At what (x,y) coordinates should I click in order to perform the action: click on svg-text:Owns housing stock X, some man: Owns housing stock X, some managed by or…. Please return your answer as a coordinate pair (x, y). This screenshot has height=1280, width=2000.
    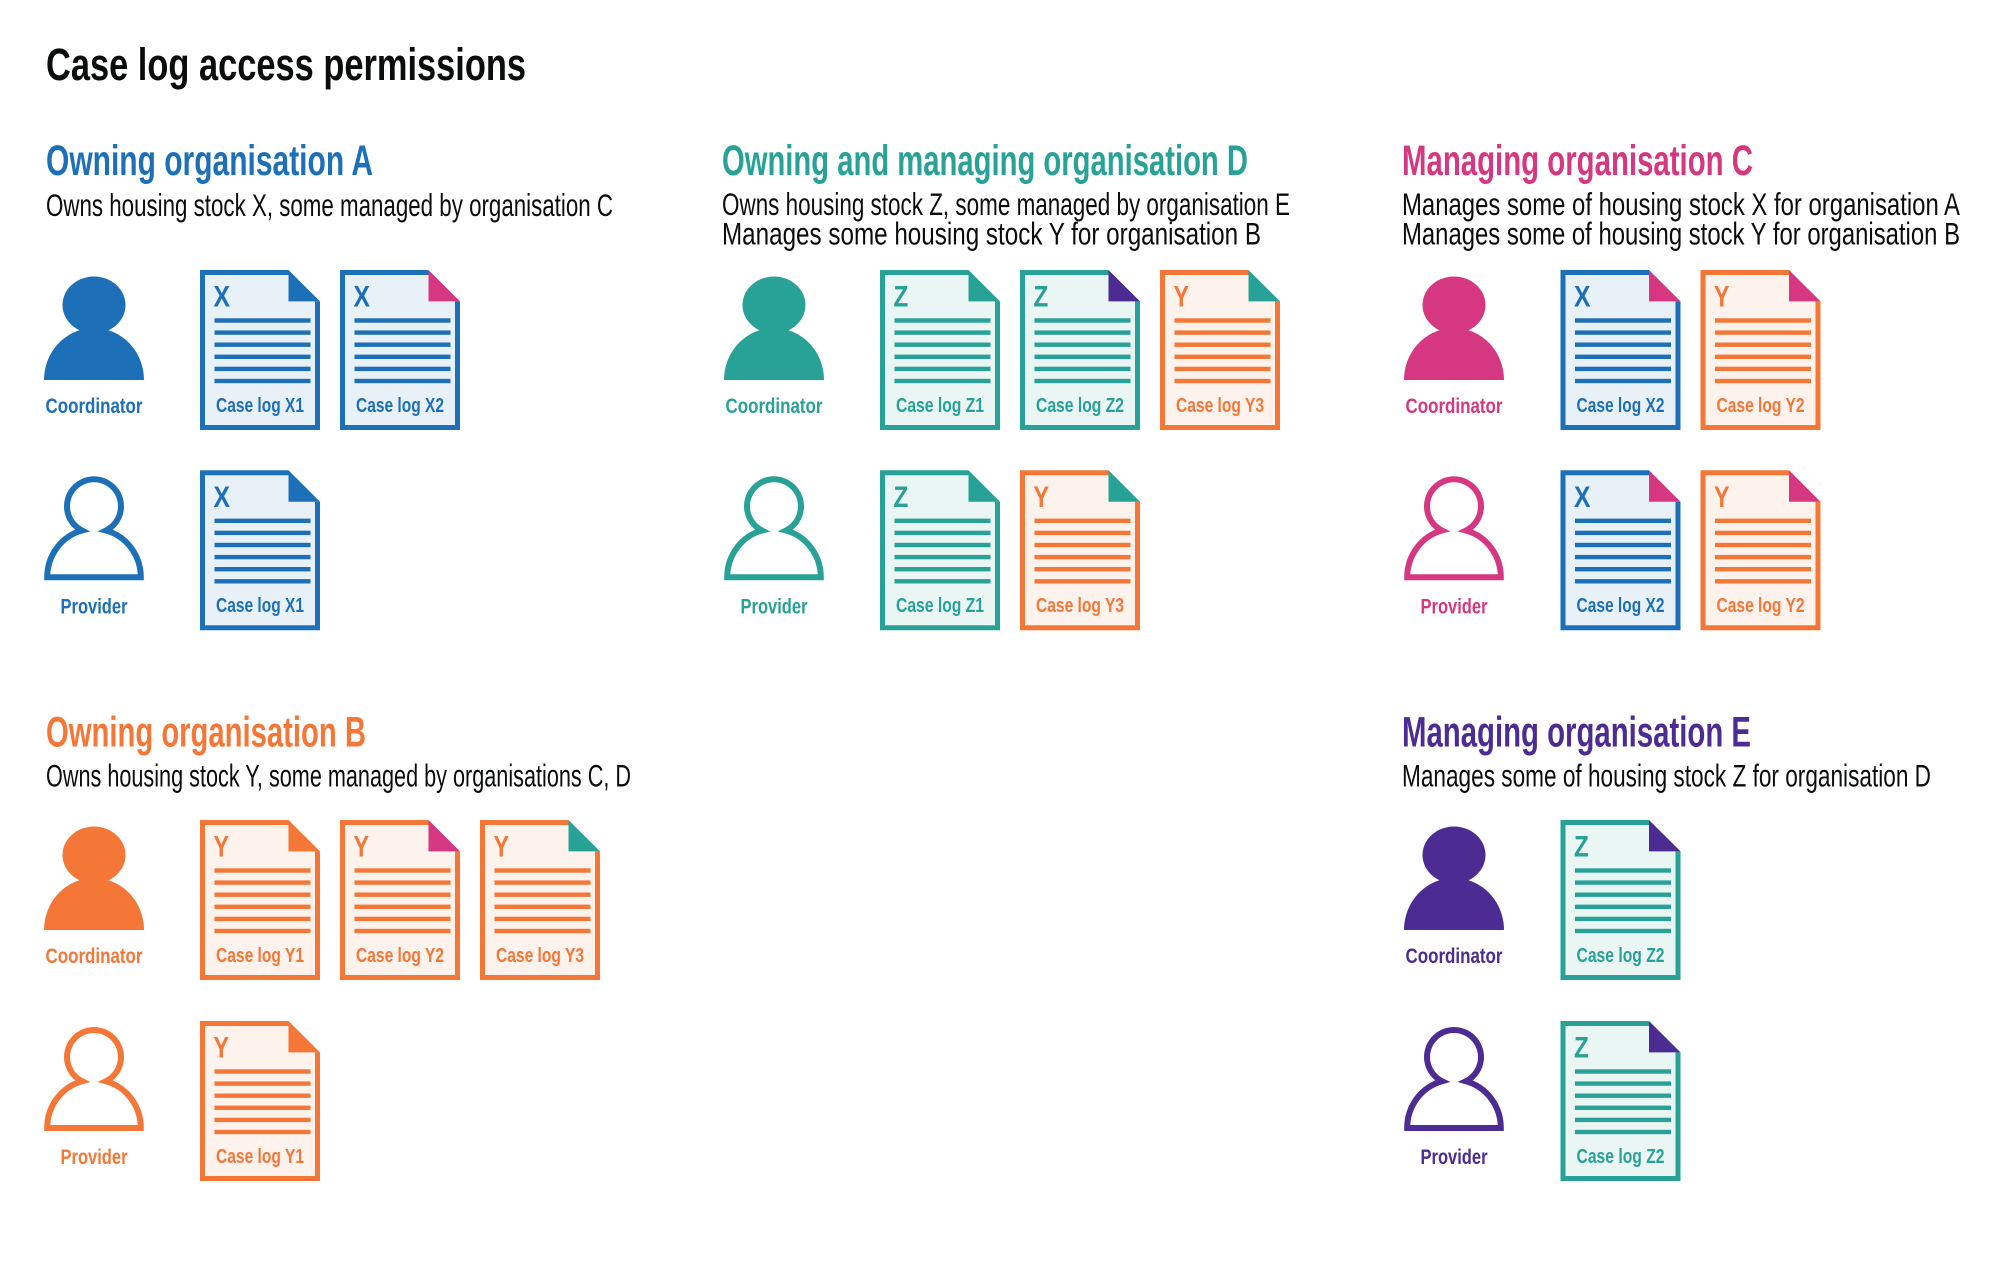
    Looking at the image, I should click on (329, 205).